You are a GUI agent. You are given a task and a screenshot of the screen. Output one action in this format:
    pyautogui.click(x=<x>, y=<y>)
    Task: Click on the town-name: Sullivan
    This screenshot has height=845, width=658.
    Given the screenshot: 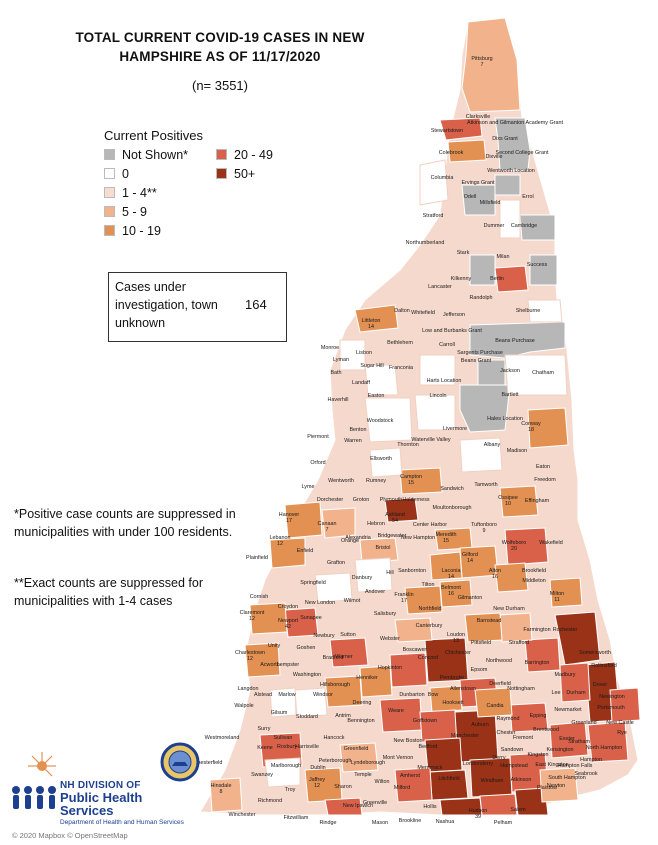 What is the action you would take?
    pyautogui.click(x=283, y=738)
    